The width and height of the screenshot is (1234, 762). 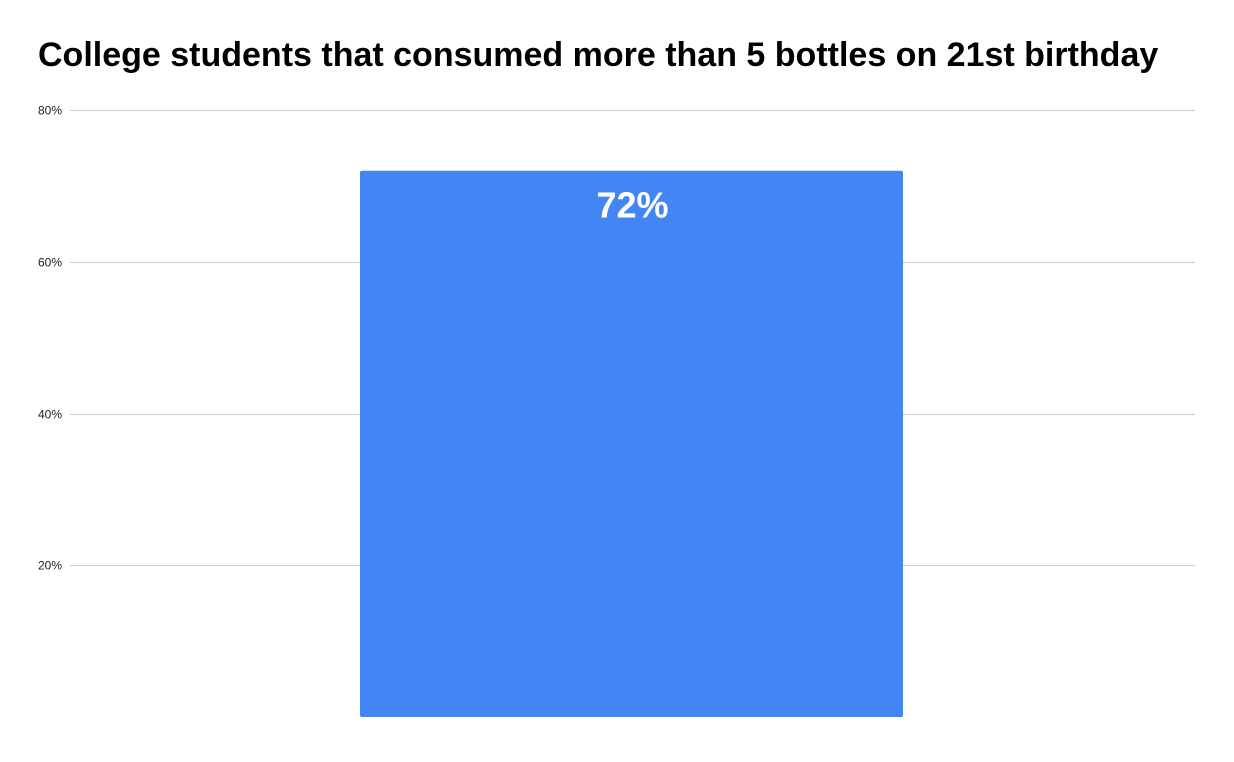 I want to click on y-tick-label: 60%, so click(x=50, y=263).